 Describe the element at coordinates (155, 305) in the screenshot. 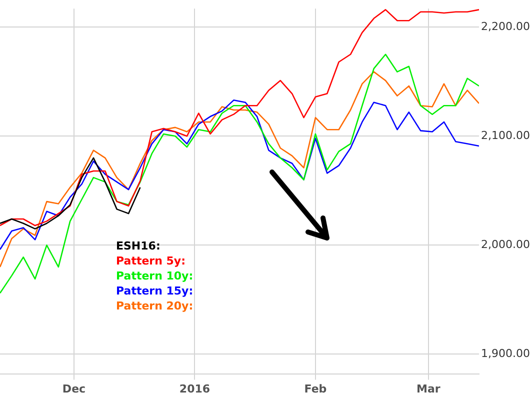

I see `text: Pattern 20y:` at that location.